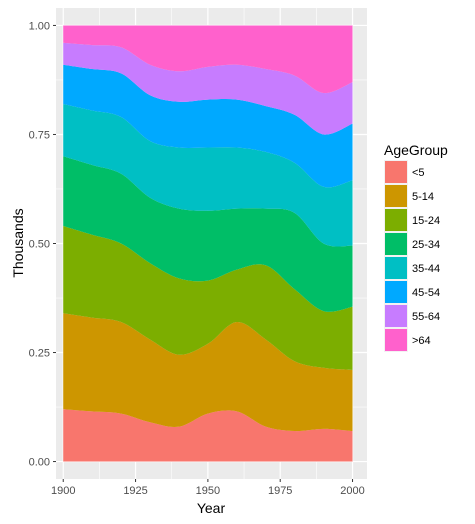  Describe the element at coordinates (423, 197) in the screenshot. I see `legend-label: 5-14` at that location.